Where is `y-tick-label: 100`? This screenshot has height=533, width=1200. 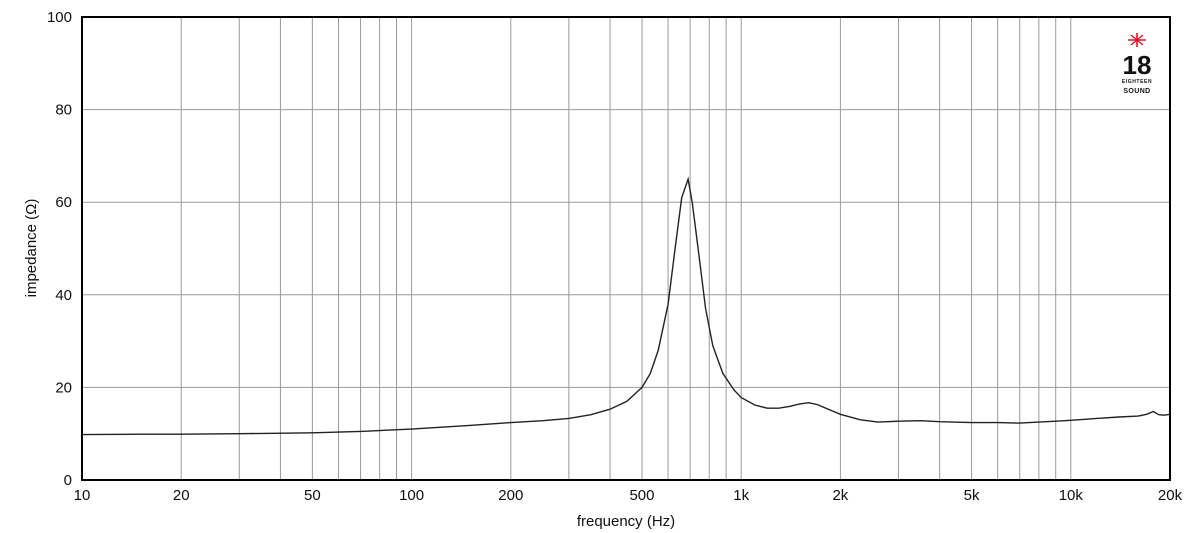
y-tick-label: 100 is located at coordinates (59, 17).